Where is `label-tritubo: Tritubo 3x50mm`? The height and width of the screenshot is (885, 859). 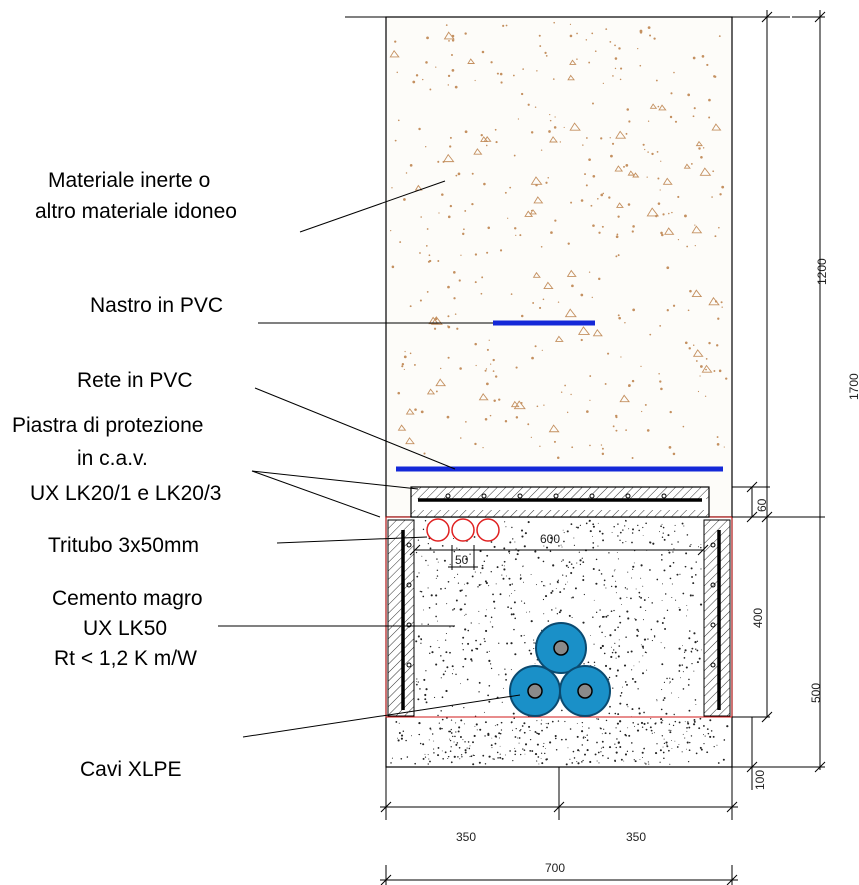
label-tritubo: Tritubo 3x50mm is located at coordinates (123, 545).